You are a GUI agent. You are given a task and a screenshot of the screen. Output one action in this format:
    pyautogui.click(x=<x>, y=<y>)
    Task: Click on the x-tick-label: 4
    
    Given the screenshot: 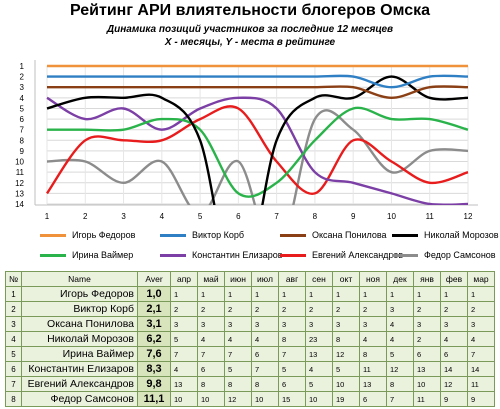 What is the action you would take?
    pyautogui.click(x=162, y=216)
    